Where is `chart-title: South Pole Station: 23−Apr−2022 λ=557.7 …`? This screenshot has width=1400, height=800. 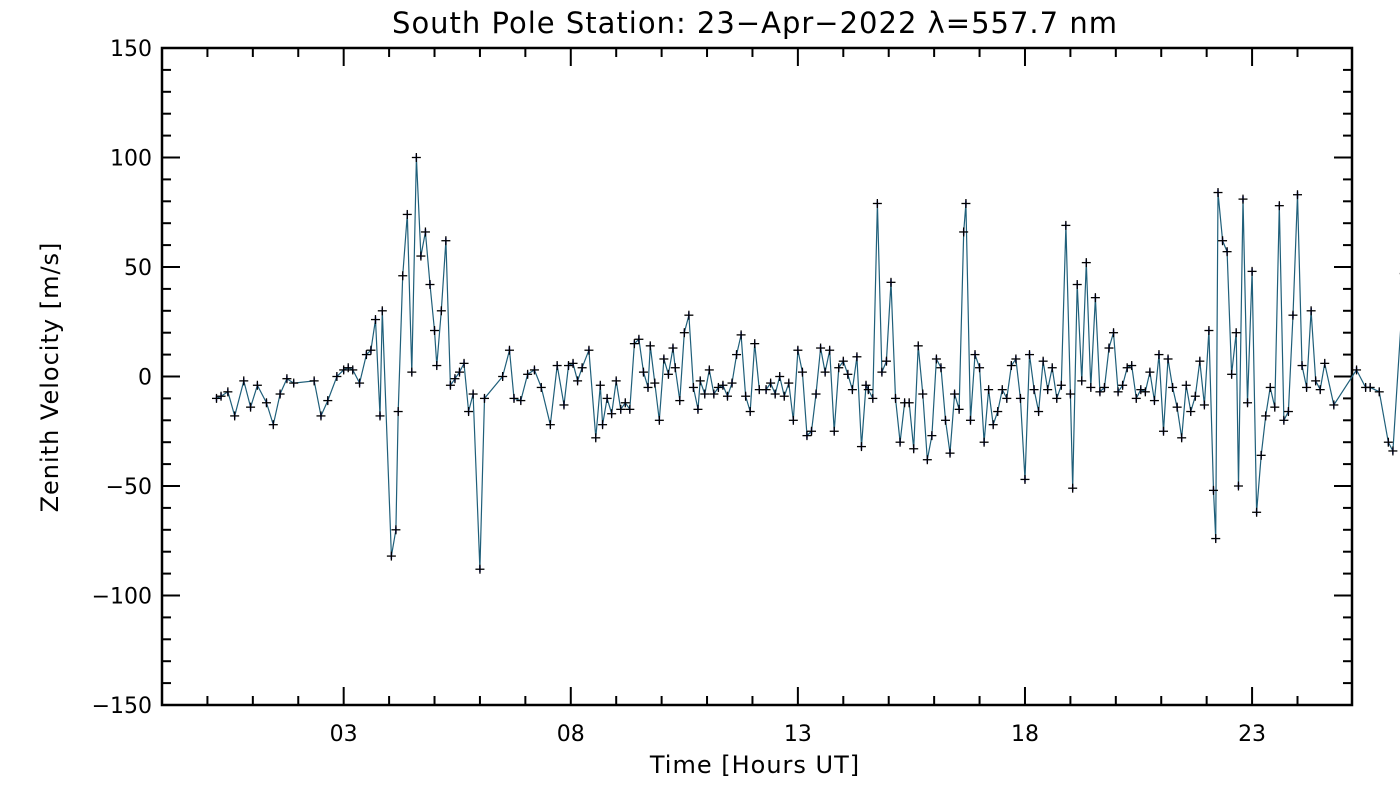
chart-title: South Pole Station: 23−Apr−2022 λ=557.7 … is located at coordinates (755, 23).